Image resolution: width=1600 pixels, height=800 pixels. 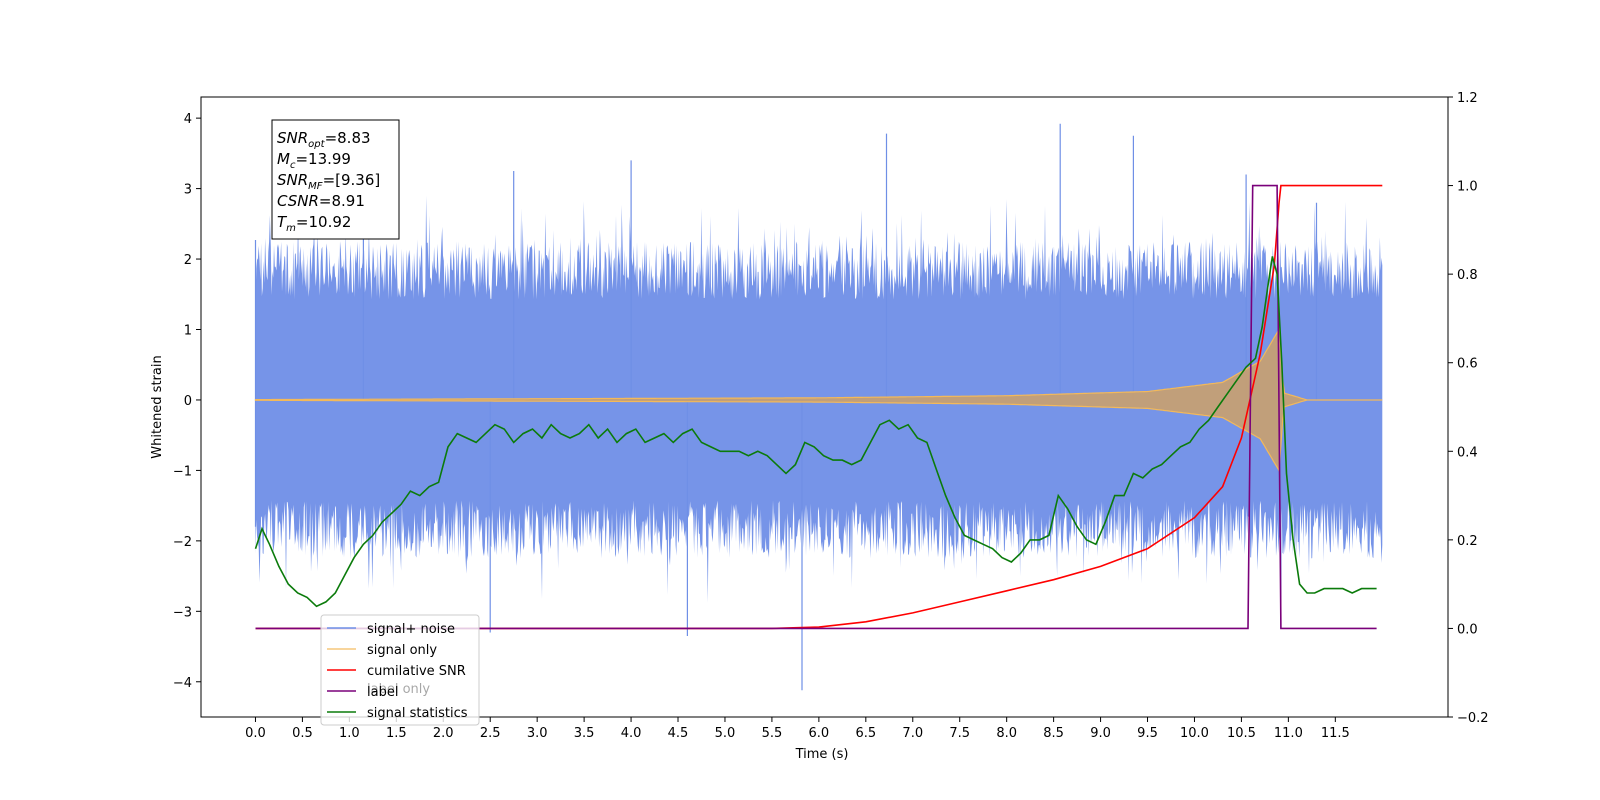 I want to click on legend-frame, so click(x=400, y=670).